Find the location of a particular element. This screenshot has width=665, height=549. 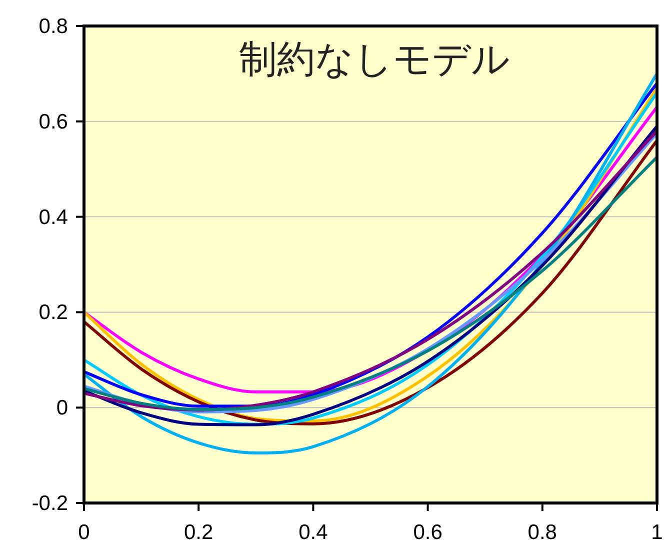

y-tick-label: -0.2 is located at coordinates (50, 503).